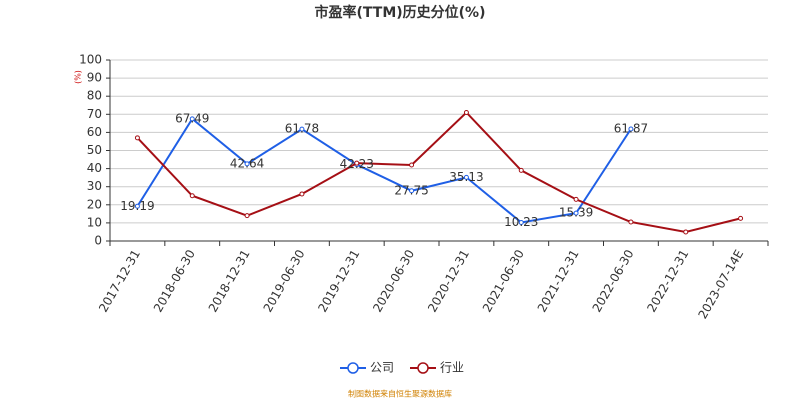 The height and width of the screenshot is (400, 800). I want to click on x-tick-label: 2023-07-14E, so click(720, 284).